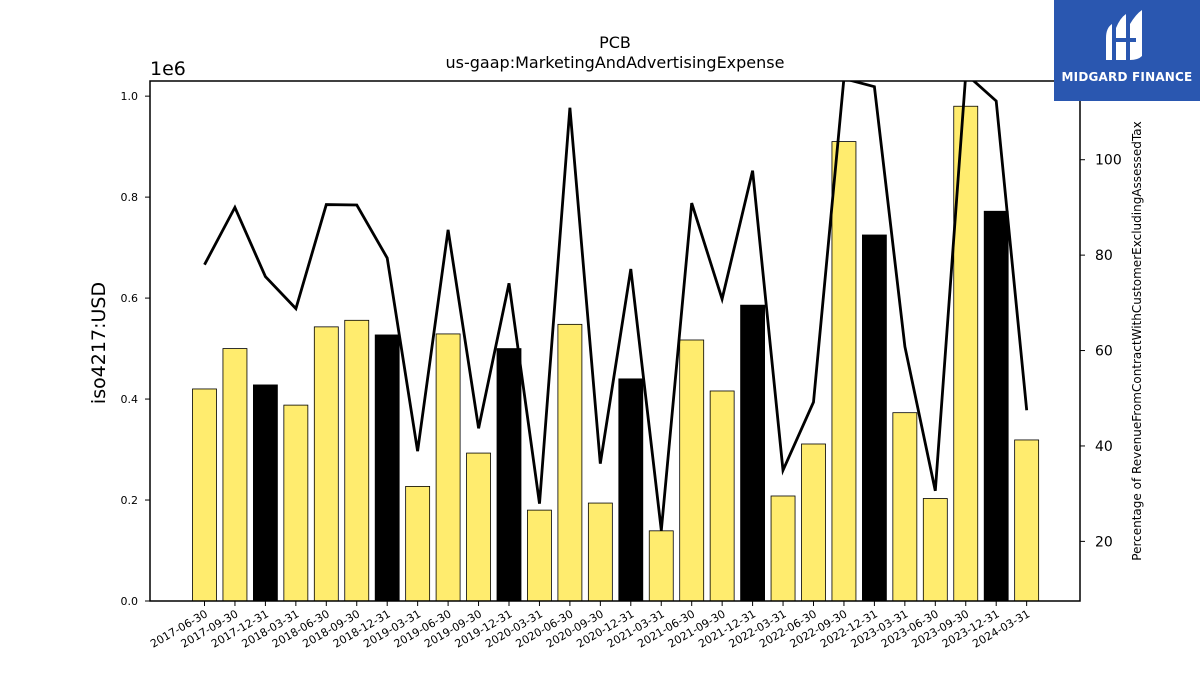  I want to click on brand-name: MIDGARD FINANCE, so click(1127, 77).